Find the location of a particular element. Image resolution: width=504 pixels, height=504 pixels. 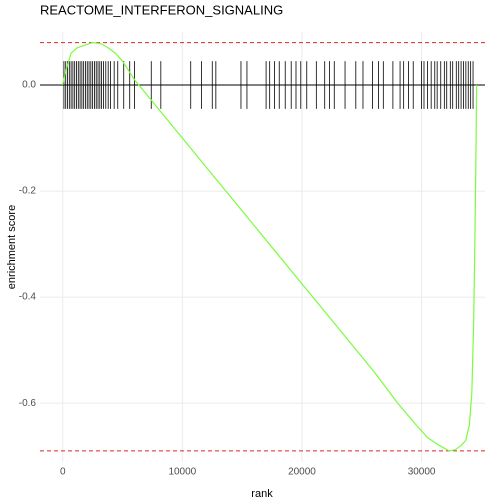

y-tick-label: 0.0 is located at coordinates (29, 85).